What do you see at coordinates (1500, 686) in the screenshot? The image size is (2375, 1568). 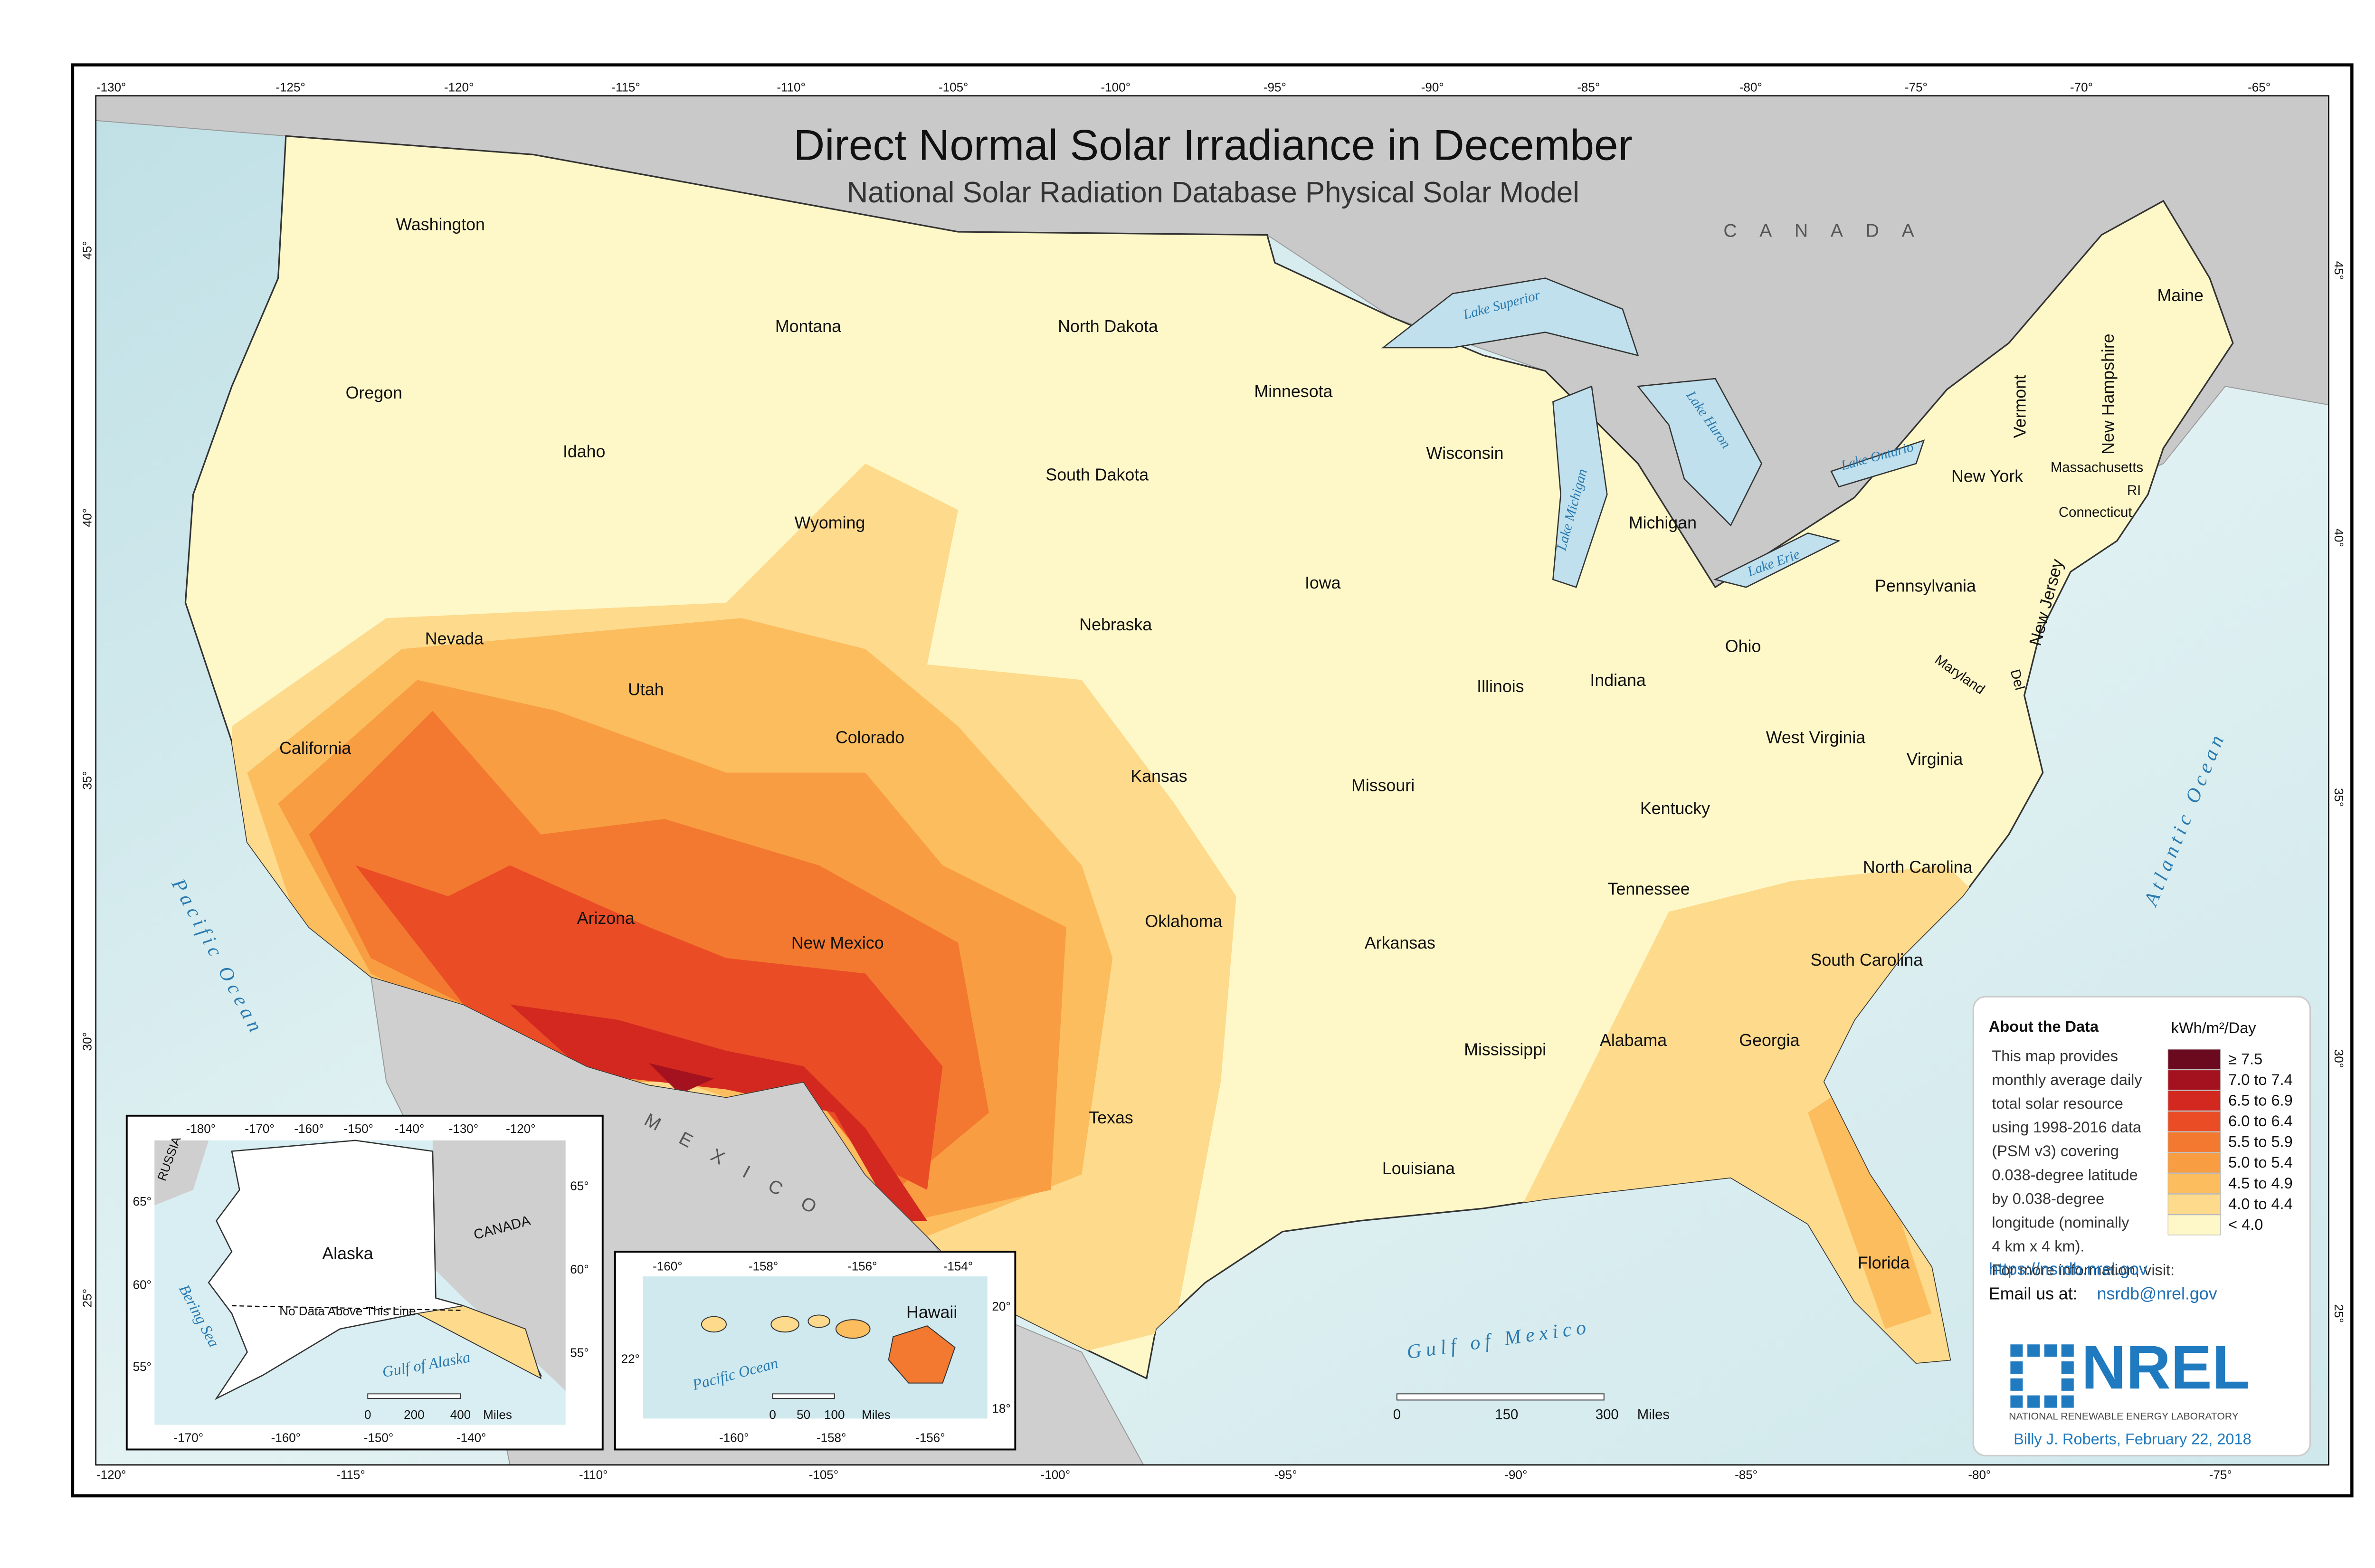 I see `state-label: Illinois` at bounding box center [1500, 686].